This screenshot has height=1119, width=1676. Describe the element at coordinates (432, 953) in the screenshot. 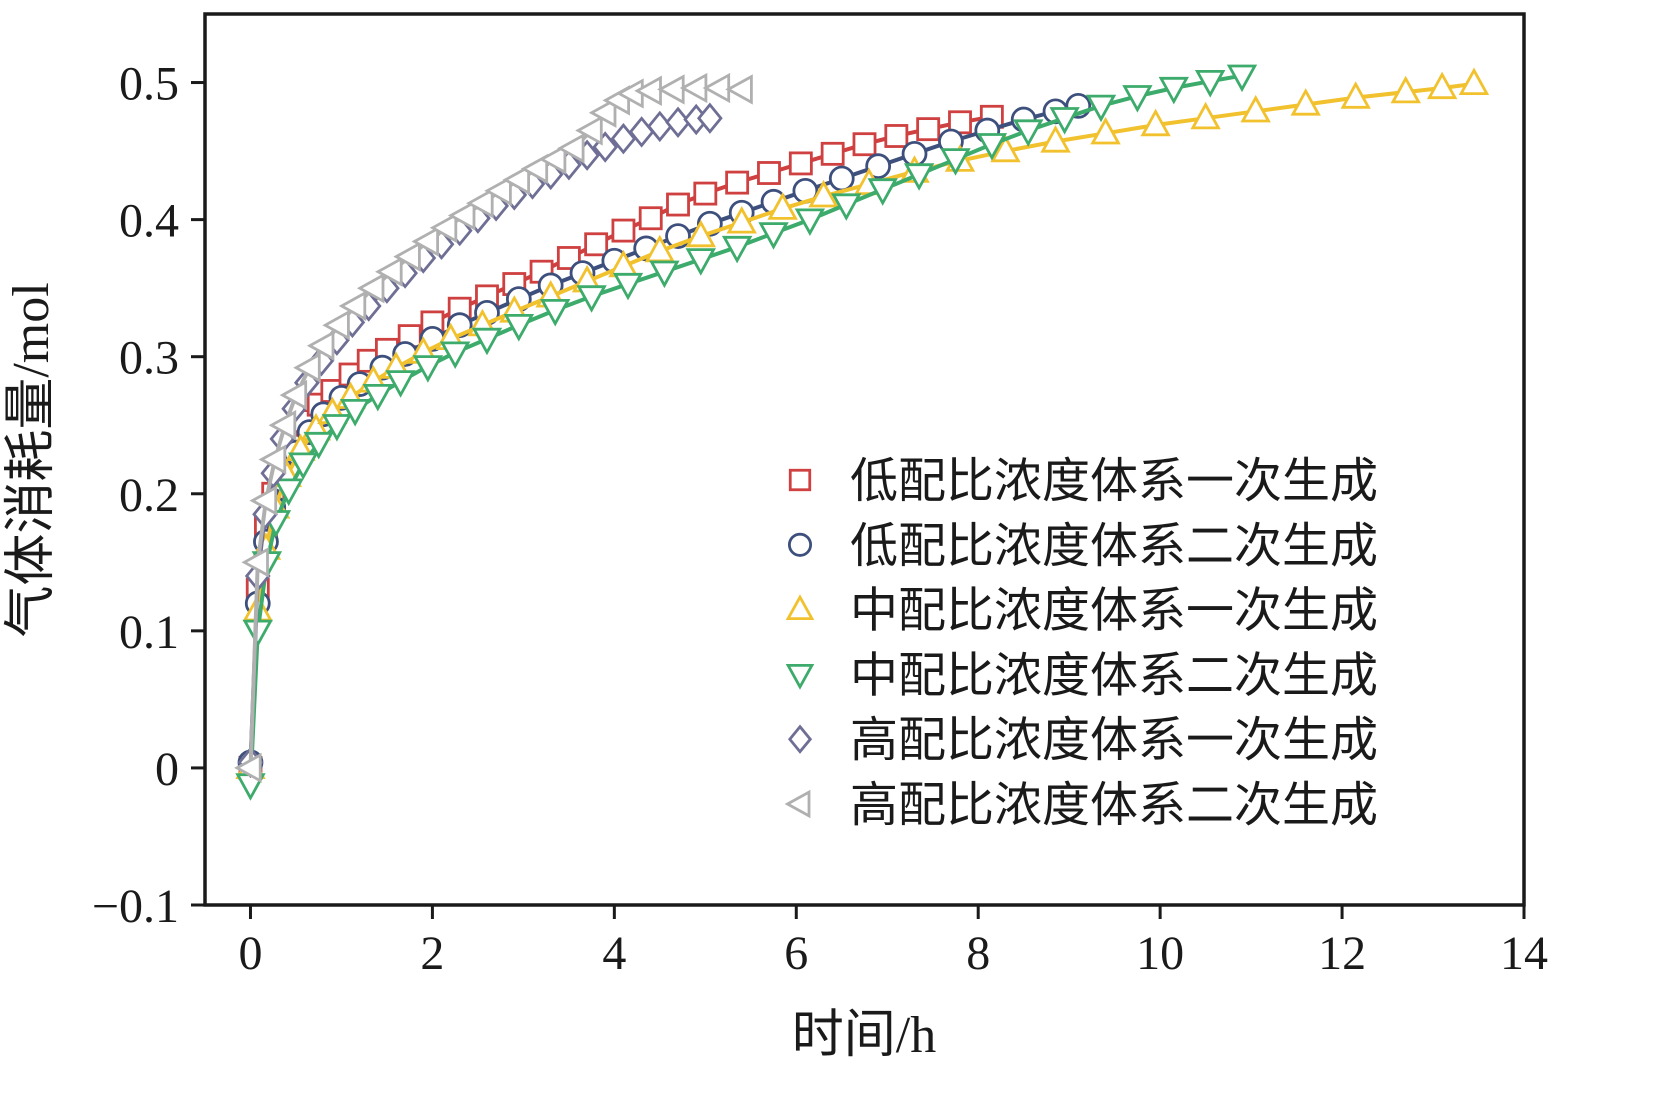

I see `x-tick-label: 2` at that location.